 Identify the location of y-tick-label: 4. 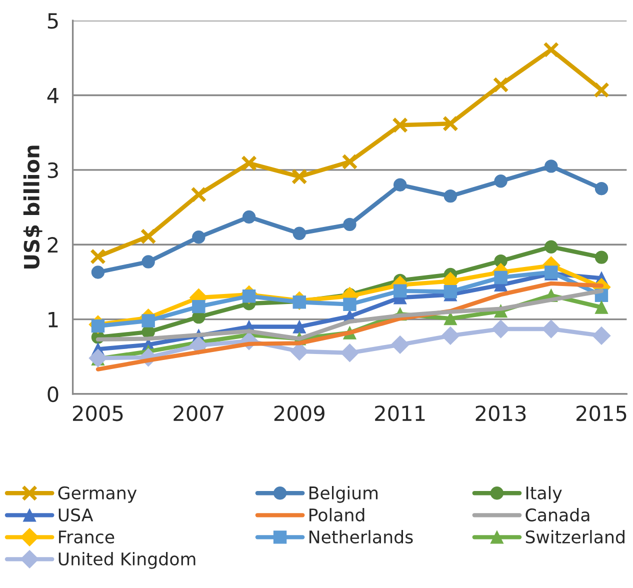
(52, 96).